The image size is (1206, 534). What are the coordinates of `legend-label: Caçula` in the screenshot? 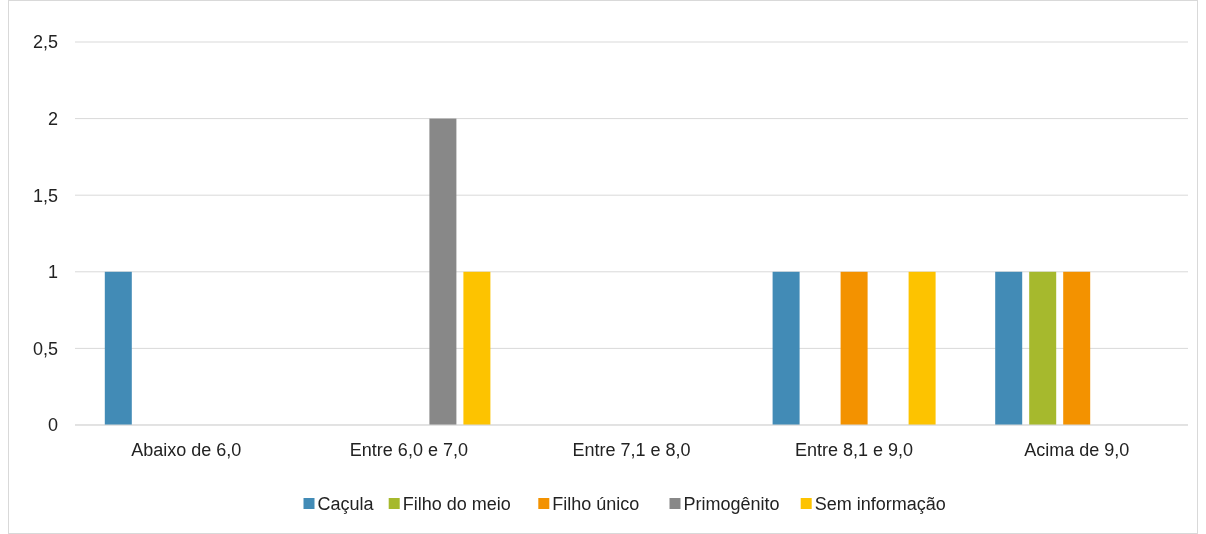 It's located at (346, 504).